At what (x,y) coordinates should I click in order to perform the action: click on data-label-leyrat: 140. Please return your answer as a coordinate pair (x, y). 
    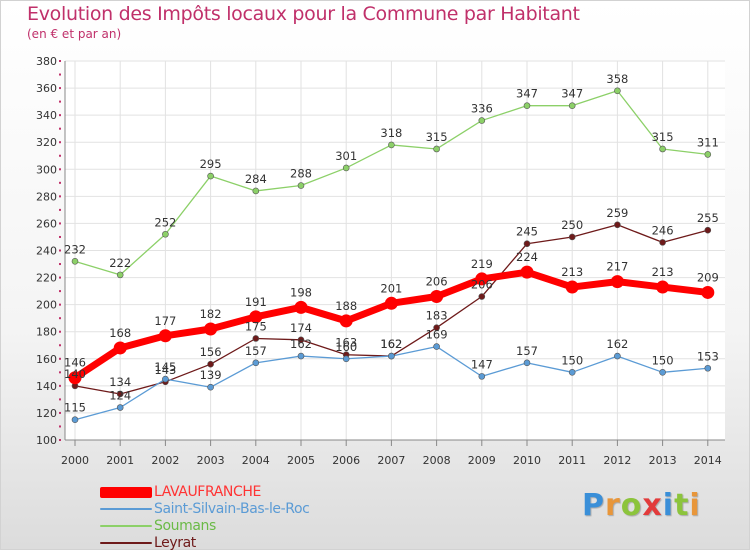
    Looking at the image, I should click on (75, 374).